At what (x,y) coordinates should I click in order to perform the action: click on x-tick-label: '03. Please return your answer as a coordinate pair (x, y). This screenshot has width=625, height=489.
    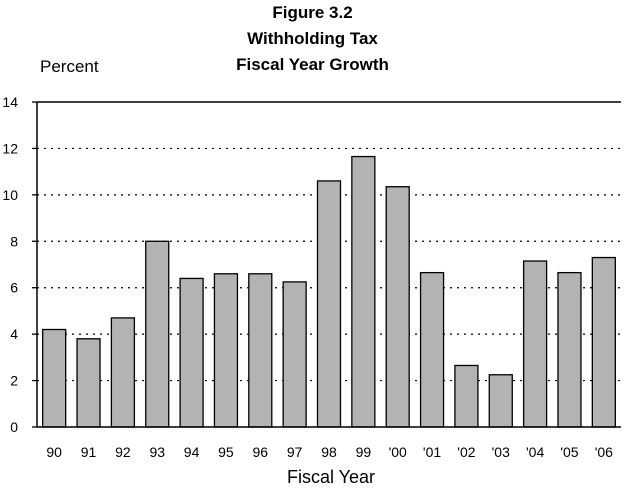
    Looking at the image, I should click on (501, 452).